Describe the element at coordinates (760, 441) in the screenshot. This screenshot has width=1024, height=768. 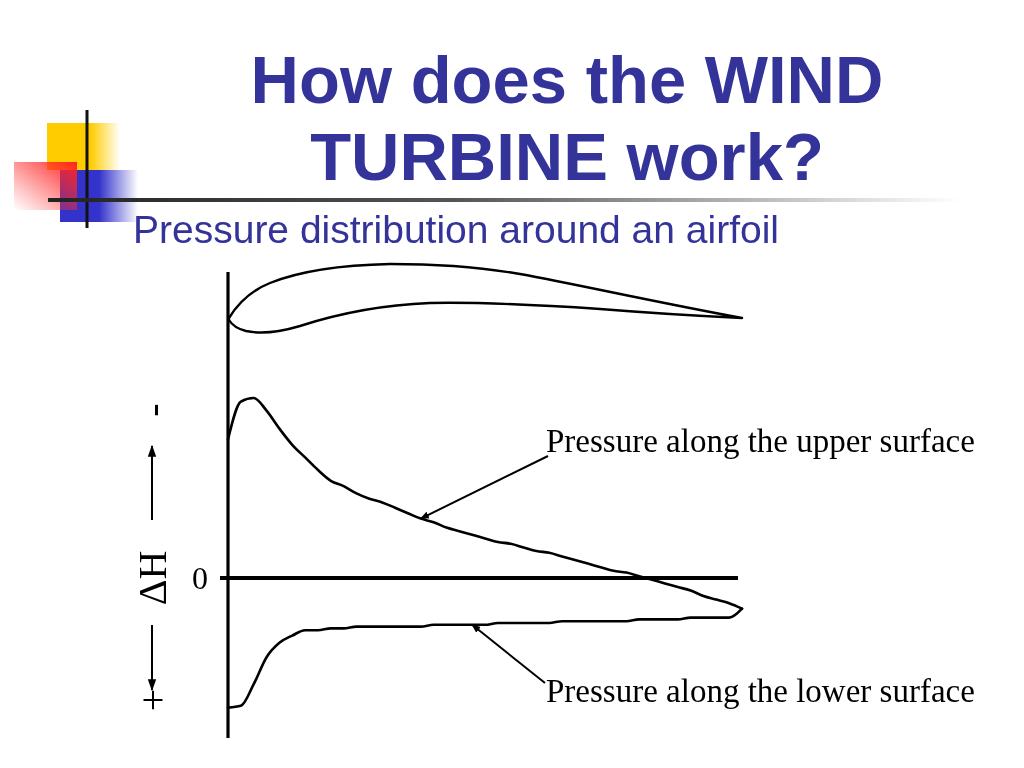
I see `text: Pressure along the upper surface` at that location.